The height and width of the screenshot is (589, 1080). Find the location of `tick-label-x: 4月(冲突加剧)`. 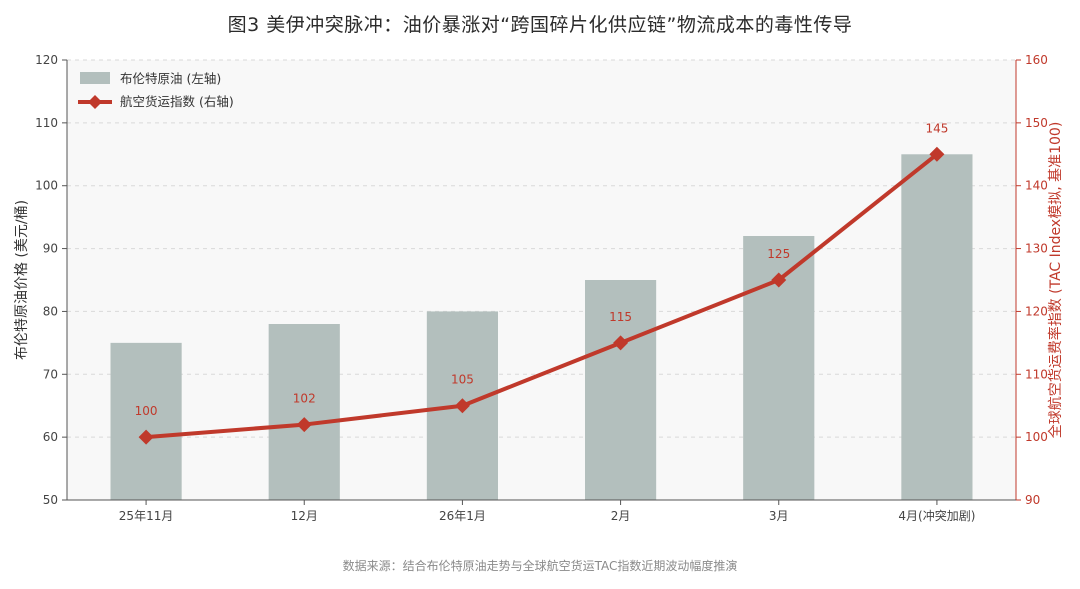

tick-label-x: 4月(冲突加剧) is located at coordinates (936, 515).